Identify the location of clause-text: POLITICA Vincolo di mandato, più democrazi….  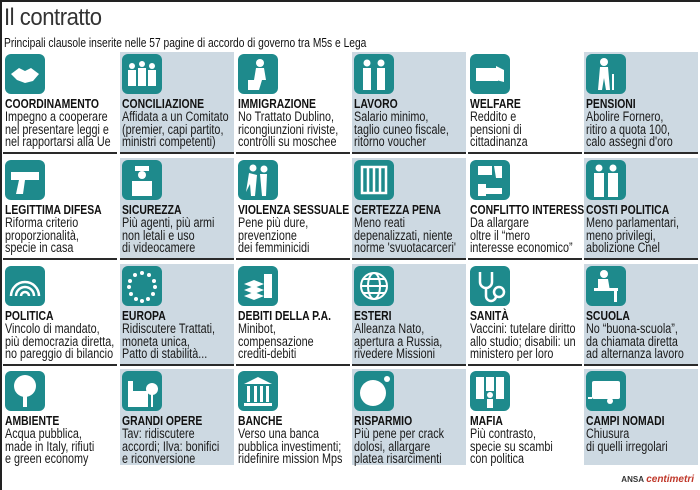
(61, 334).